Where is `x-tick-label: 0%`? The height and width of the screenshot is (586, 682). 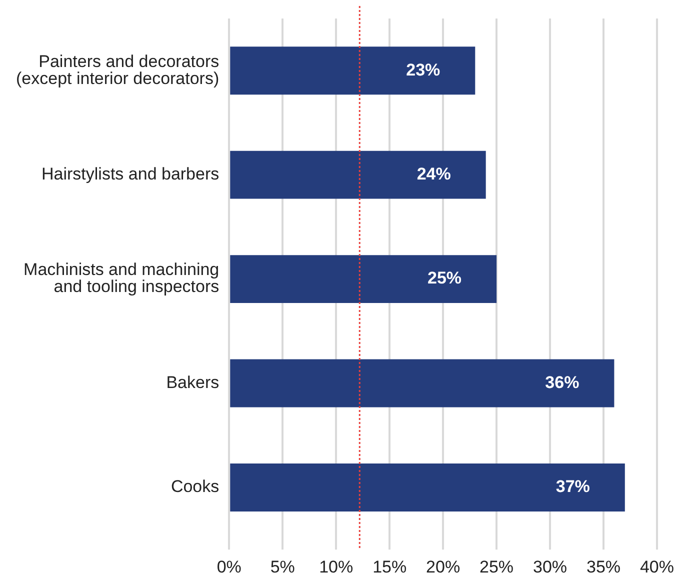 x-tick-label: 0% is located at coordinates (229, 566).